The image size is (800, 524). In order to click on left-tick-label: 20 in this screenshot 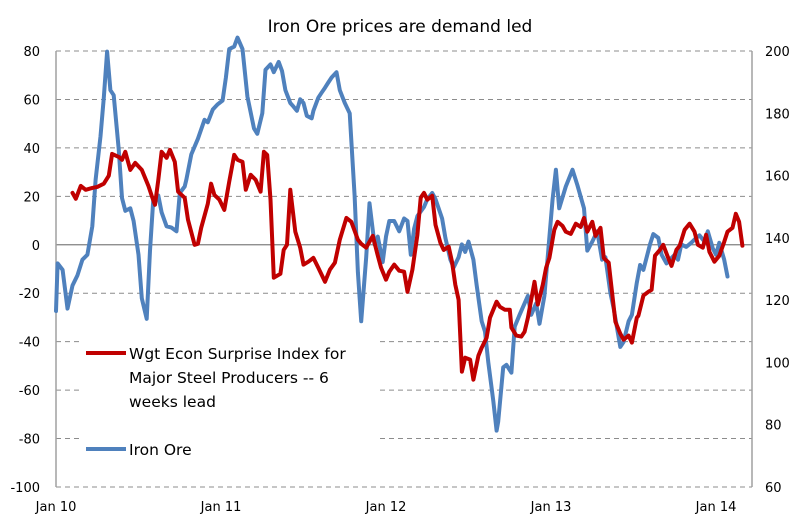, I will do `click(31, 197)`.